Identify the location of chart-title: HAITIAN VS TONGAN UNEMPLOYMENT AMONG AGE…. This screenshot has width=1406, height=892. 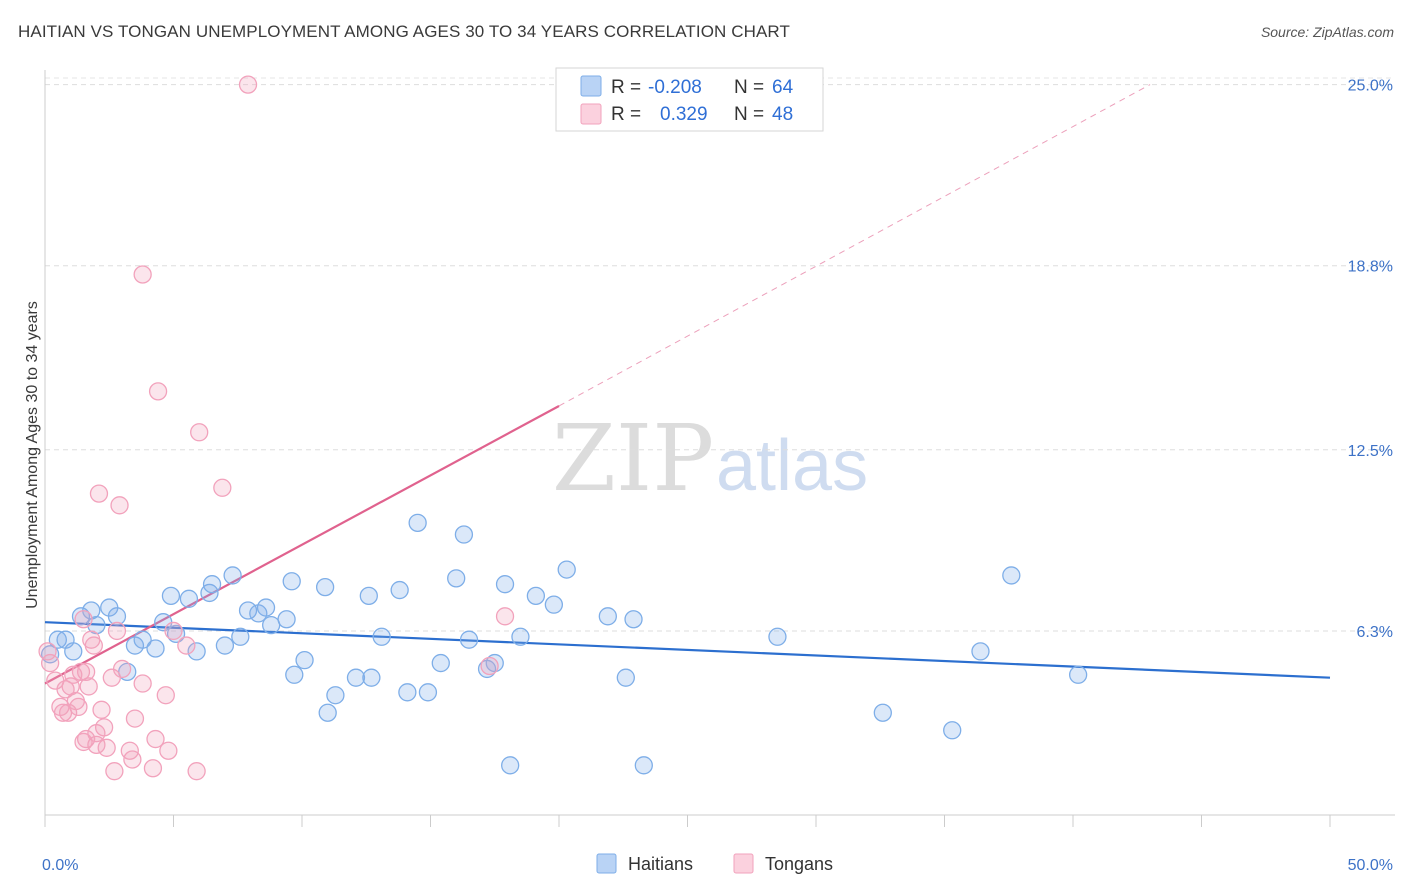
(404, 31).